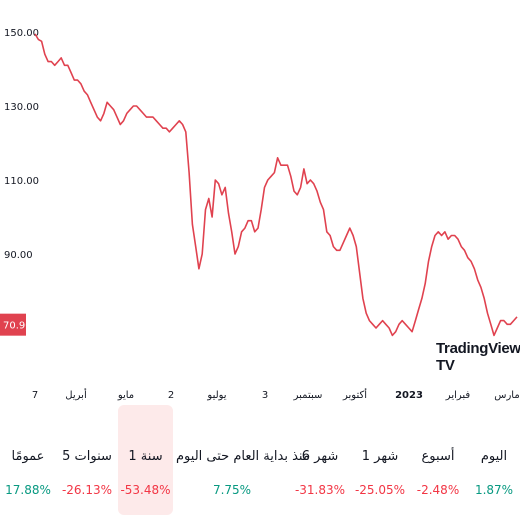 The width and height of the screenshot is (520, 520). What do you see at coordinates (265, 395) in the screenshot?
I see `x-tick-label: 3` at bounding box center [265, 395].